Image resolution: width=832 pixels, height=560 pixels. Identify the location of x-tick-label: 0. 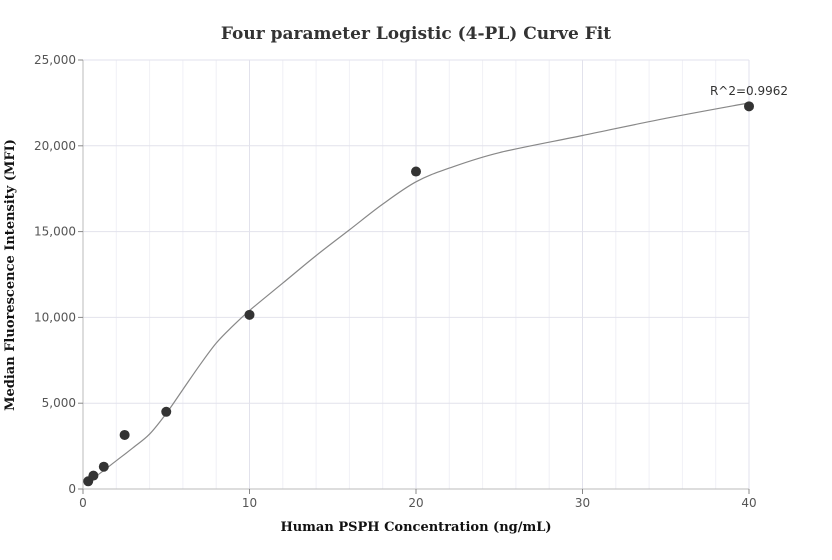
(83, 503).